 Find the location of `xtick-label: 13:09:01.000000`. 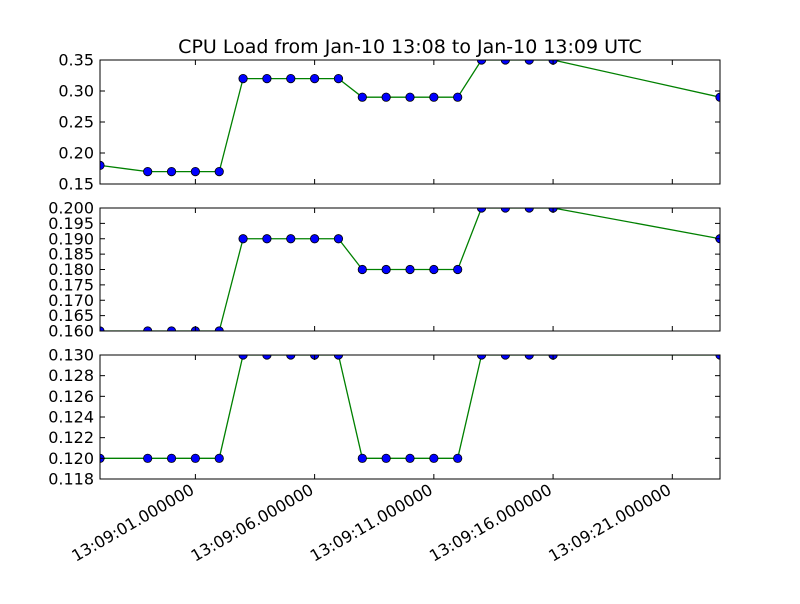

xtick-label: 13:09:01.000000 is located at coordinates (132, 522).